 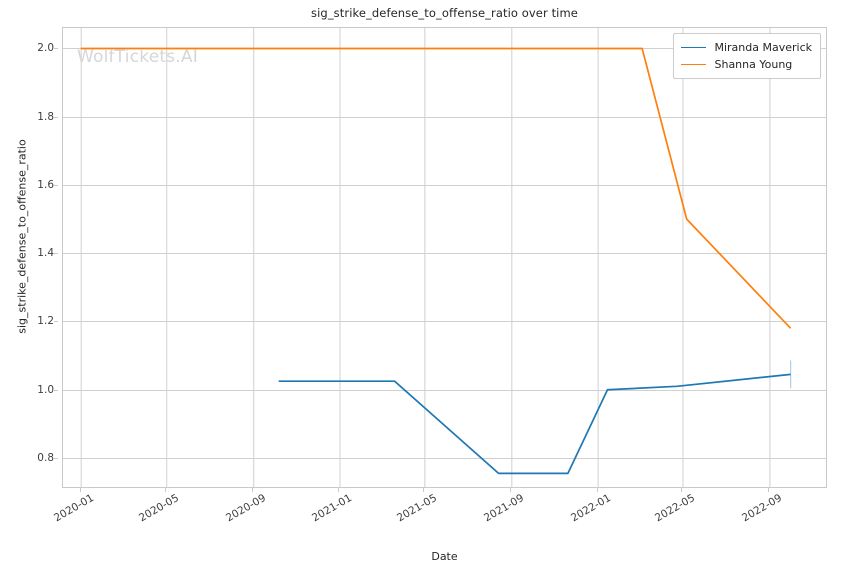 I want to click on x-tick-label: 2022-05, so click(x=675, y=508).